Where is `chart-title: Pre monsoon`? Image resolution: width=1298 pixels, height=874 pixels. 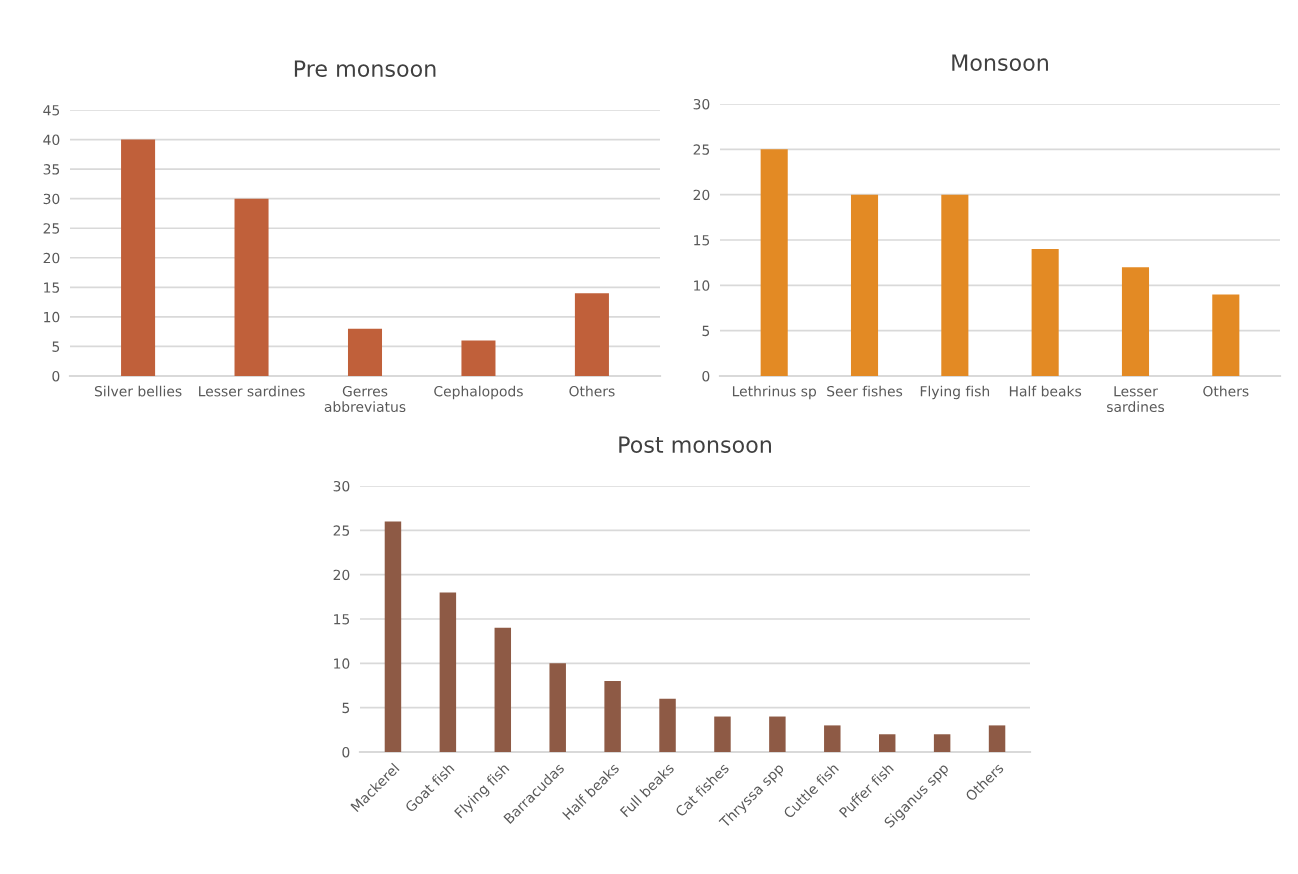 chart-title: Pre monsoon is located at coordinates (365, 68).